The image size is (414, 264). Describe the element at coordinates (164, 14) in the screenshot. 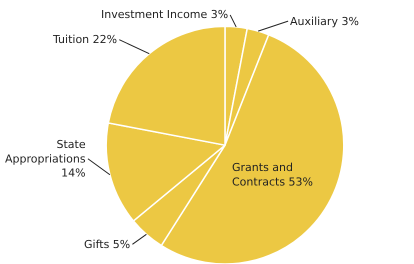

I see `slice-label: Investment Income 3%` at that location.